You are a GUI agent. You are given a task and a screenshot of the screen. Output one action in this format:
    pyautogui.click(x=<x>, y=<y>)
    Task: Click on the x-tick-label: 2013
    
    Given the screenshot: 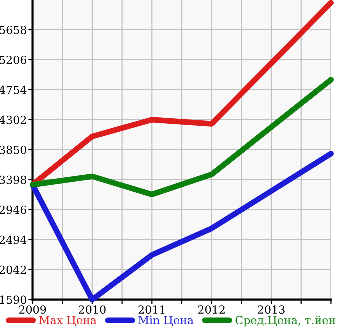 What is the action you would take?
    pyautogui.click(x=271, y=310)
    